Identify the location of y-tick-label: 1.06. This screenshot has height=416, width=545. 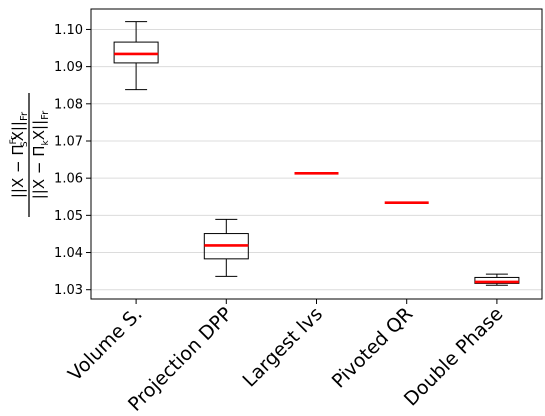
(68, 179).